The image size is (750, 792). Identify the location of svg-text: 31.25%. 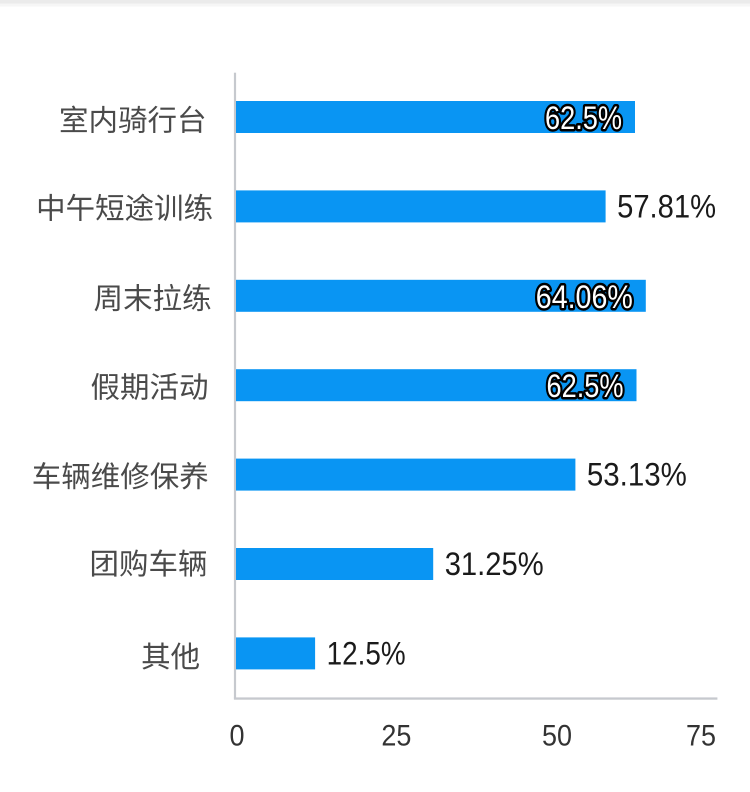
(494, 564).